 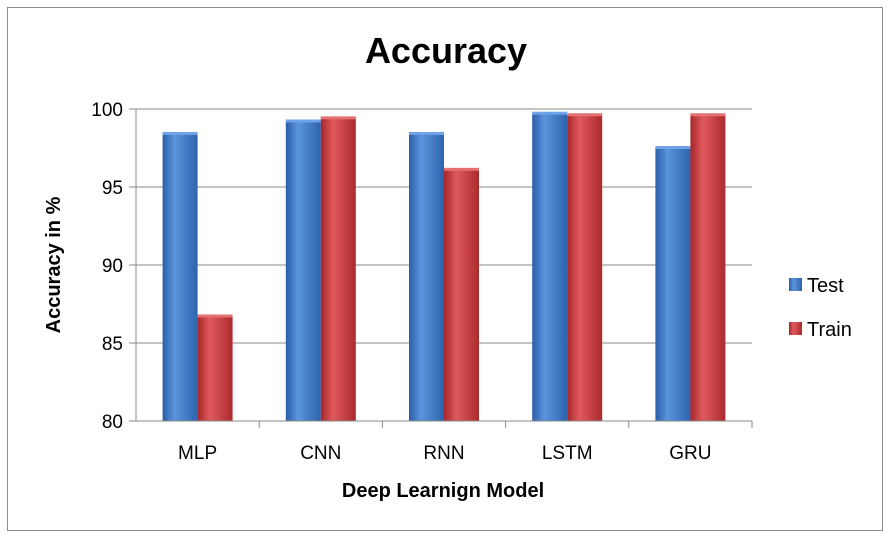 What do you see at coordinates (426, 133) in the screenshot?
I see `bar-top-rnn-test` at bounding box center [426, 133].